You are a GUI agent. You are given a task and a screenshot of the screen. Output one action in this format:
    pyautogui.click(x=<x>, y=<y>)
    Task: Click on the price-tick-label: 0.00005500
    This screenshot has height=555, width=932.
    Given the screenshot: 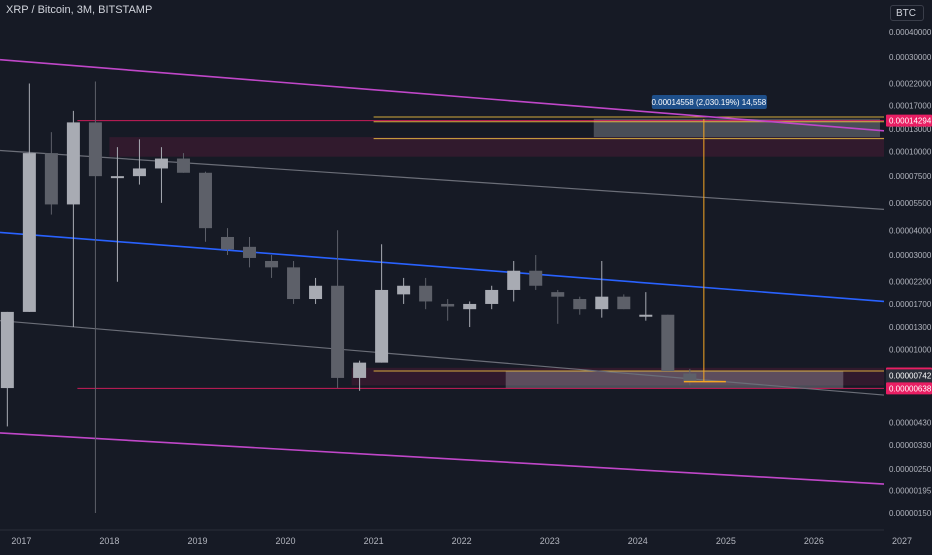 What is the action you would take?
    pyautogui.click(x=910, y=203)
    